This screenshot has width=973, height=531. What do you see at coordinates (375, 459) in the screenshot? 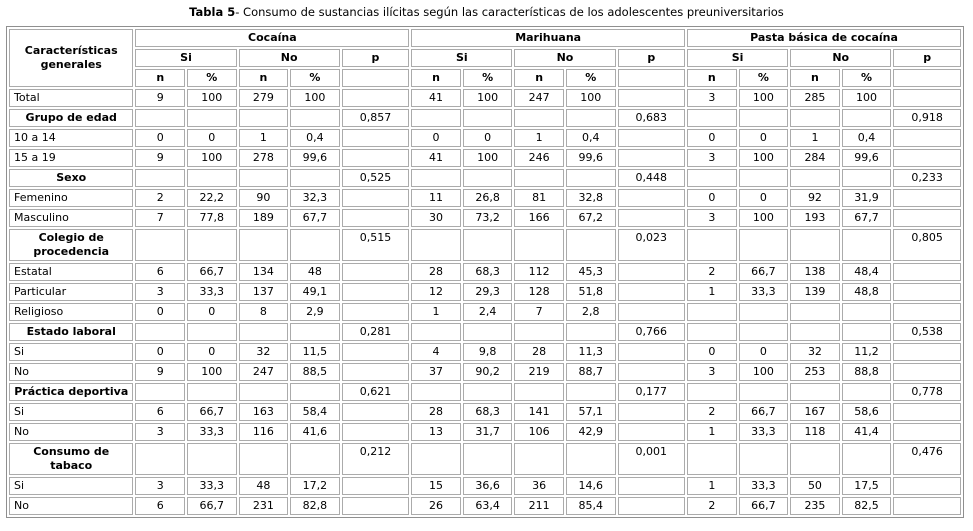
I see `p-value-cell: 0,212` at bounding box center [375, 459].